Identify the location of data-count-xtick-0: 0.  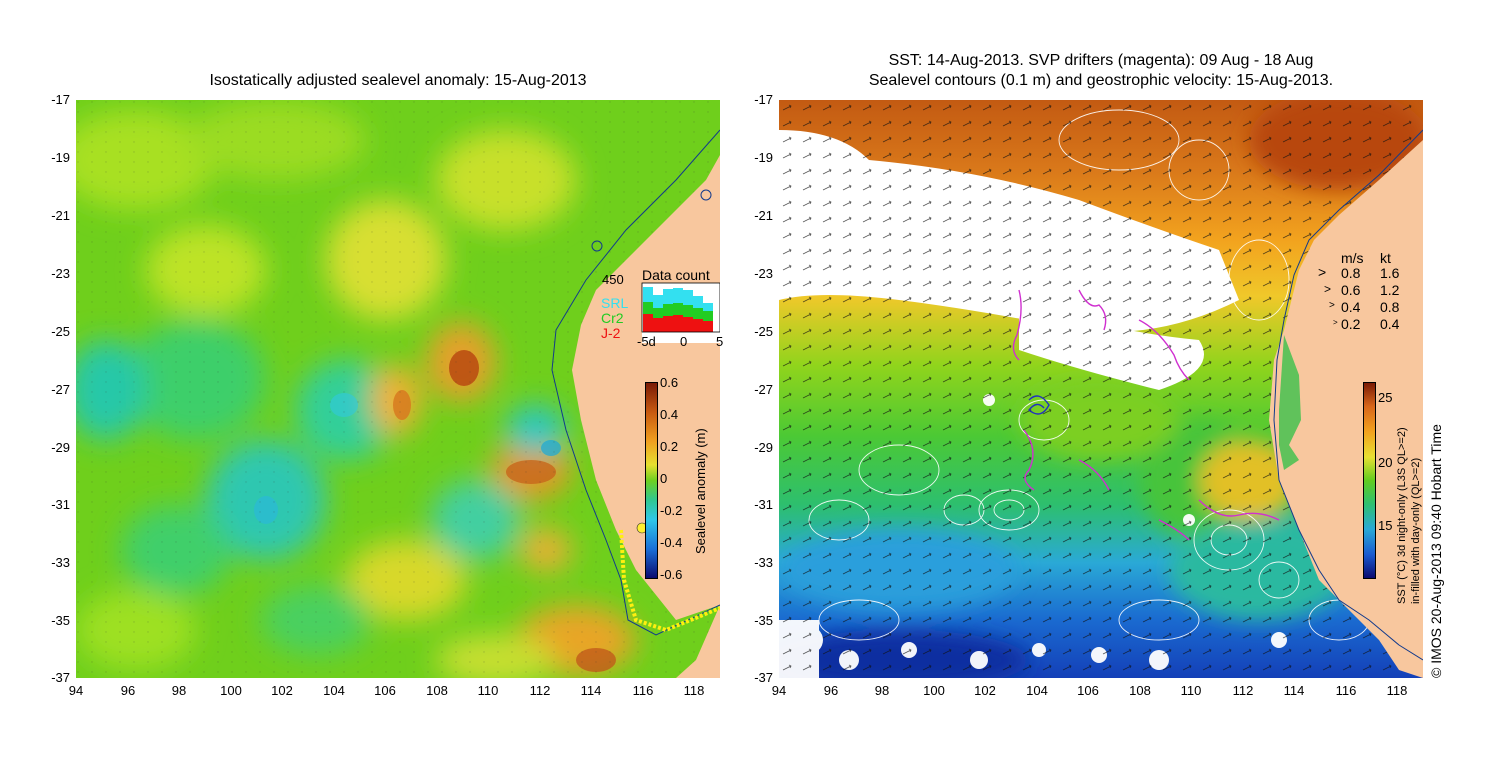
(684, 341).